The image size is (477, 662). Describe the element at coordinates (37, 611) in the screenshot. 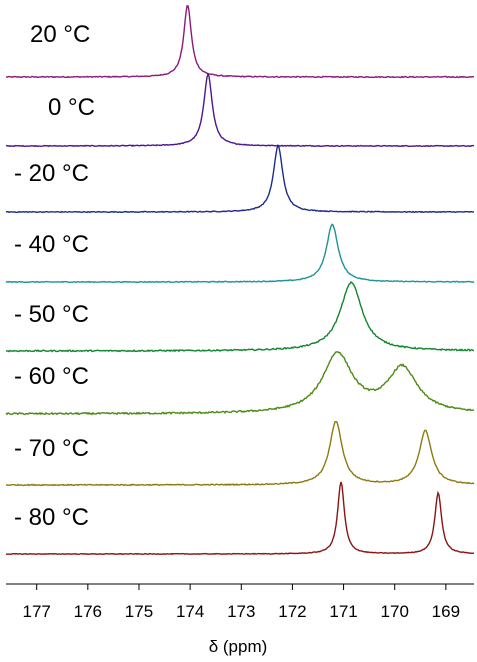

I see `x-tick-label: 177` at that location.